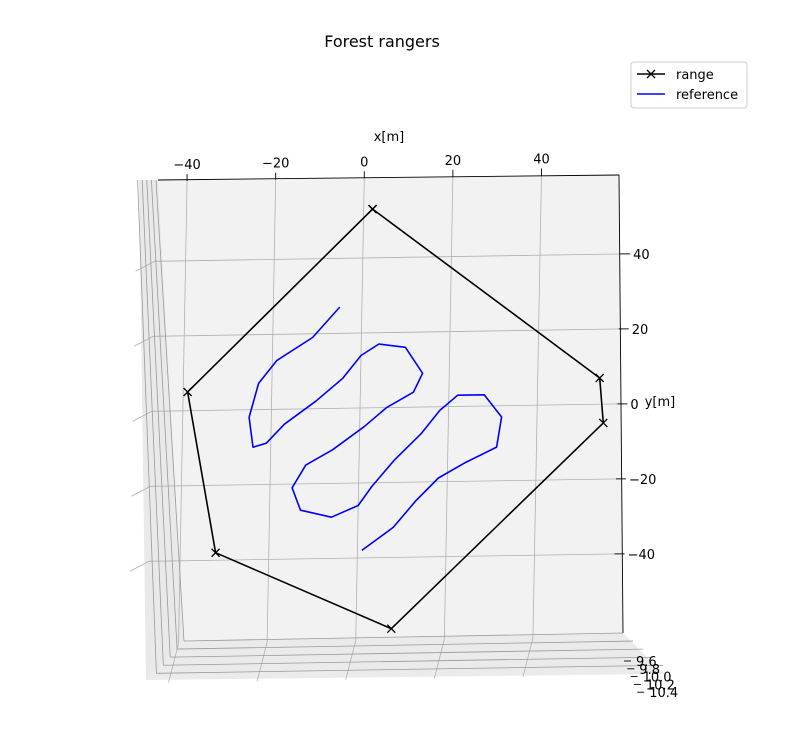 The image size is (802, 750). What do you see at coordinates (660, 402) in the screenshot?
I see `y-axis-label: y[m]` at bounding box center [660, 402].